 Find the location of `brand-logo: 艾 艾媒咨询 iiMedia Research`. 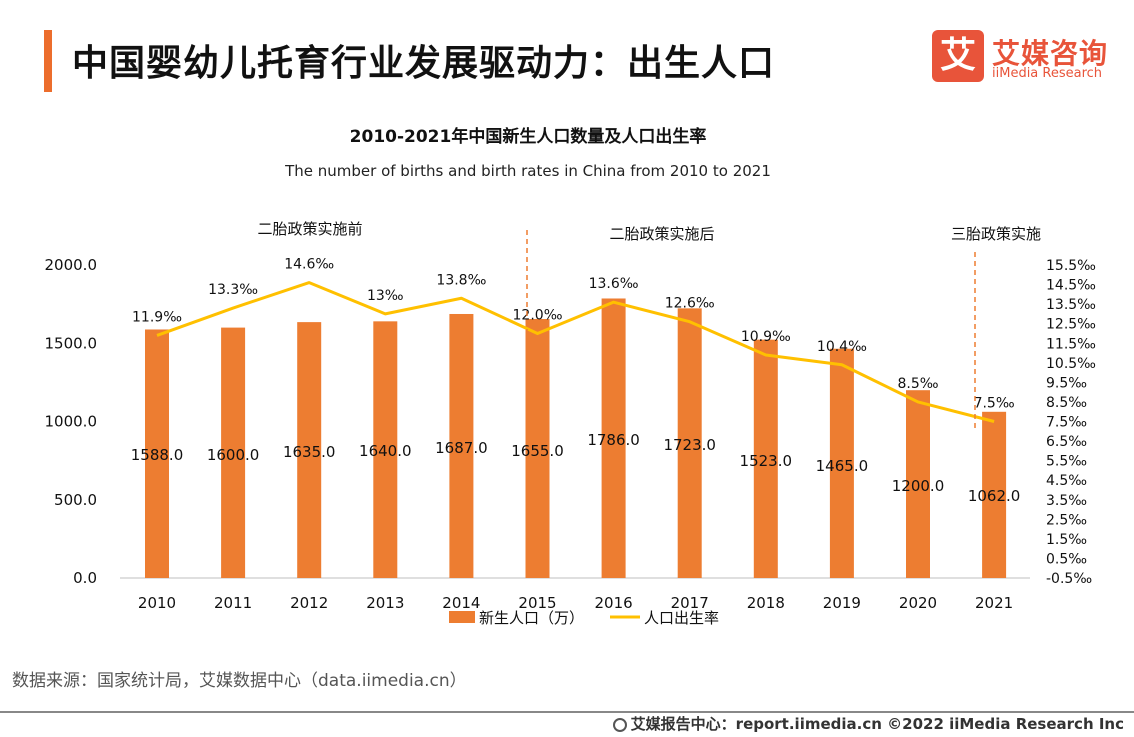

brand-logo: 艾 艾媒咨询 iiMedia Research is located at coordinates (1032, 58).